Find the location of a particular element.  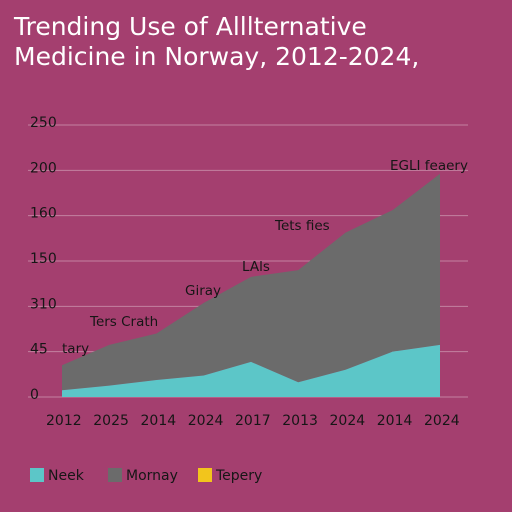

chart-title: Medicine in Norway, 2012-2024, is located at coordinates (216, 56).